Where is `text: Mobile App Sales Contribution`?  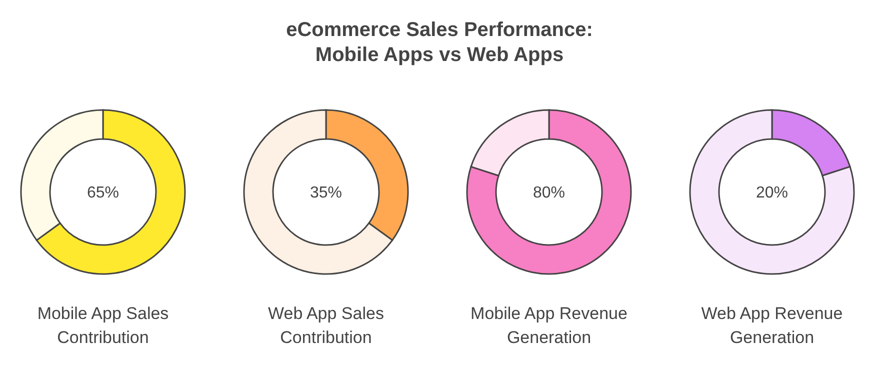
text: Mobile App Sales Contribution is located at coordinates (103, 325).